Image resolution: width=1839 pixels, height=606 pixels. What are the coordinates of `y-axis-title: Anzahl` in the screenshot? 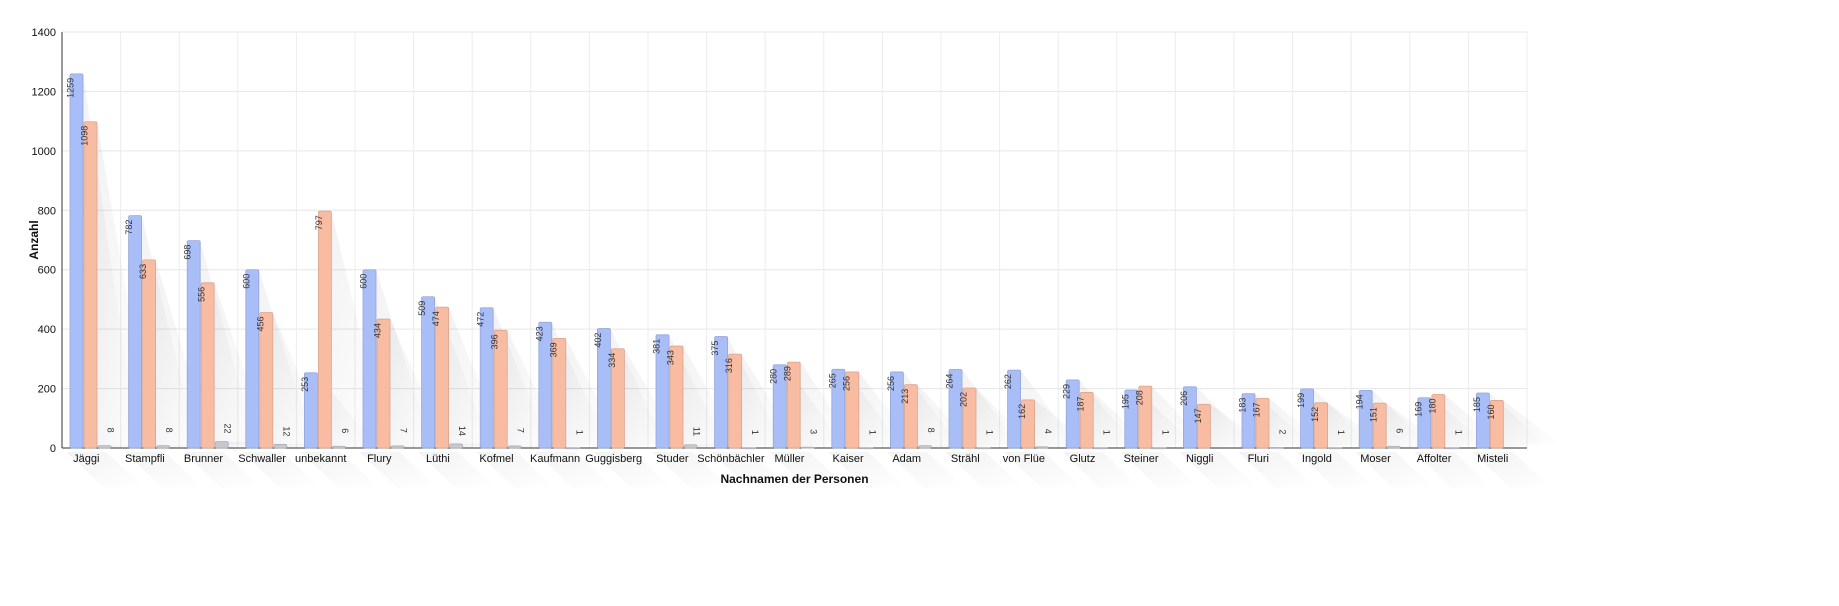 It's located at (34, 239).